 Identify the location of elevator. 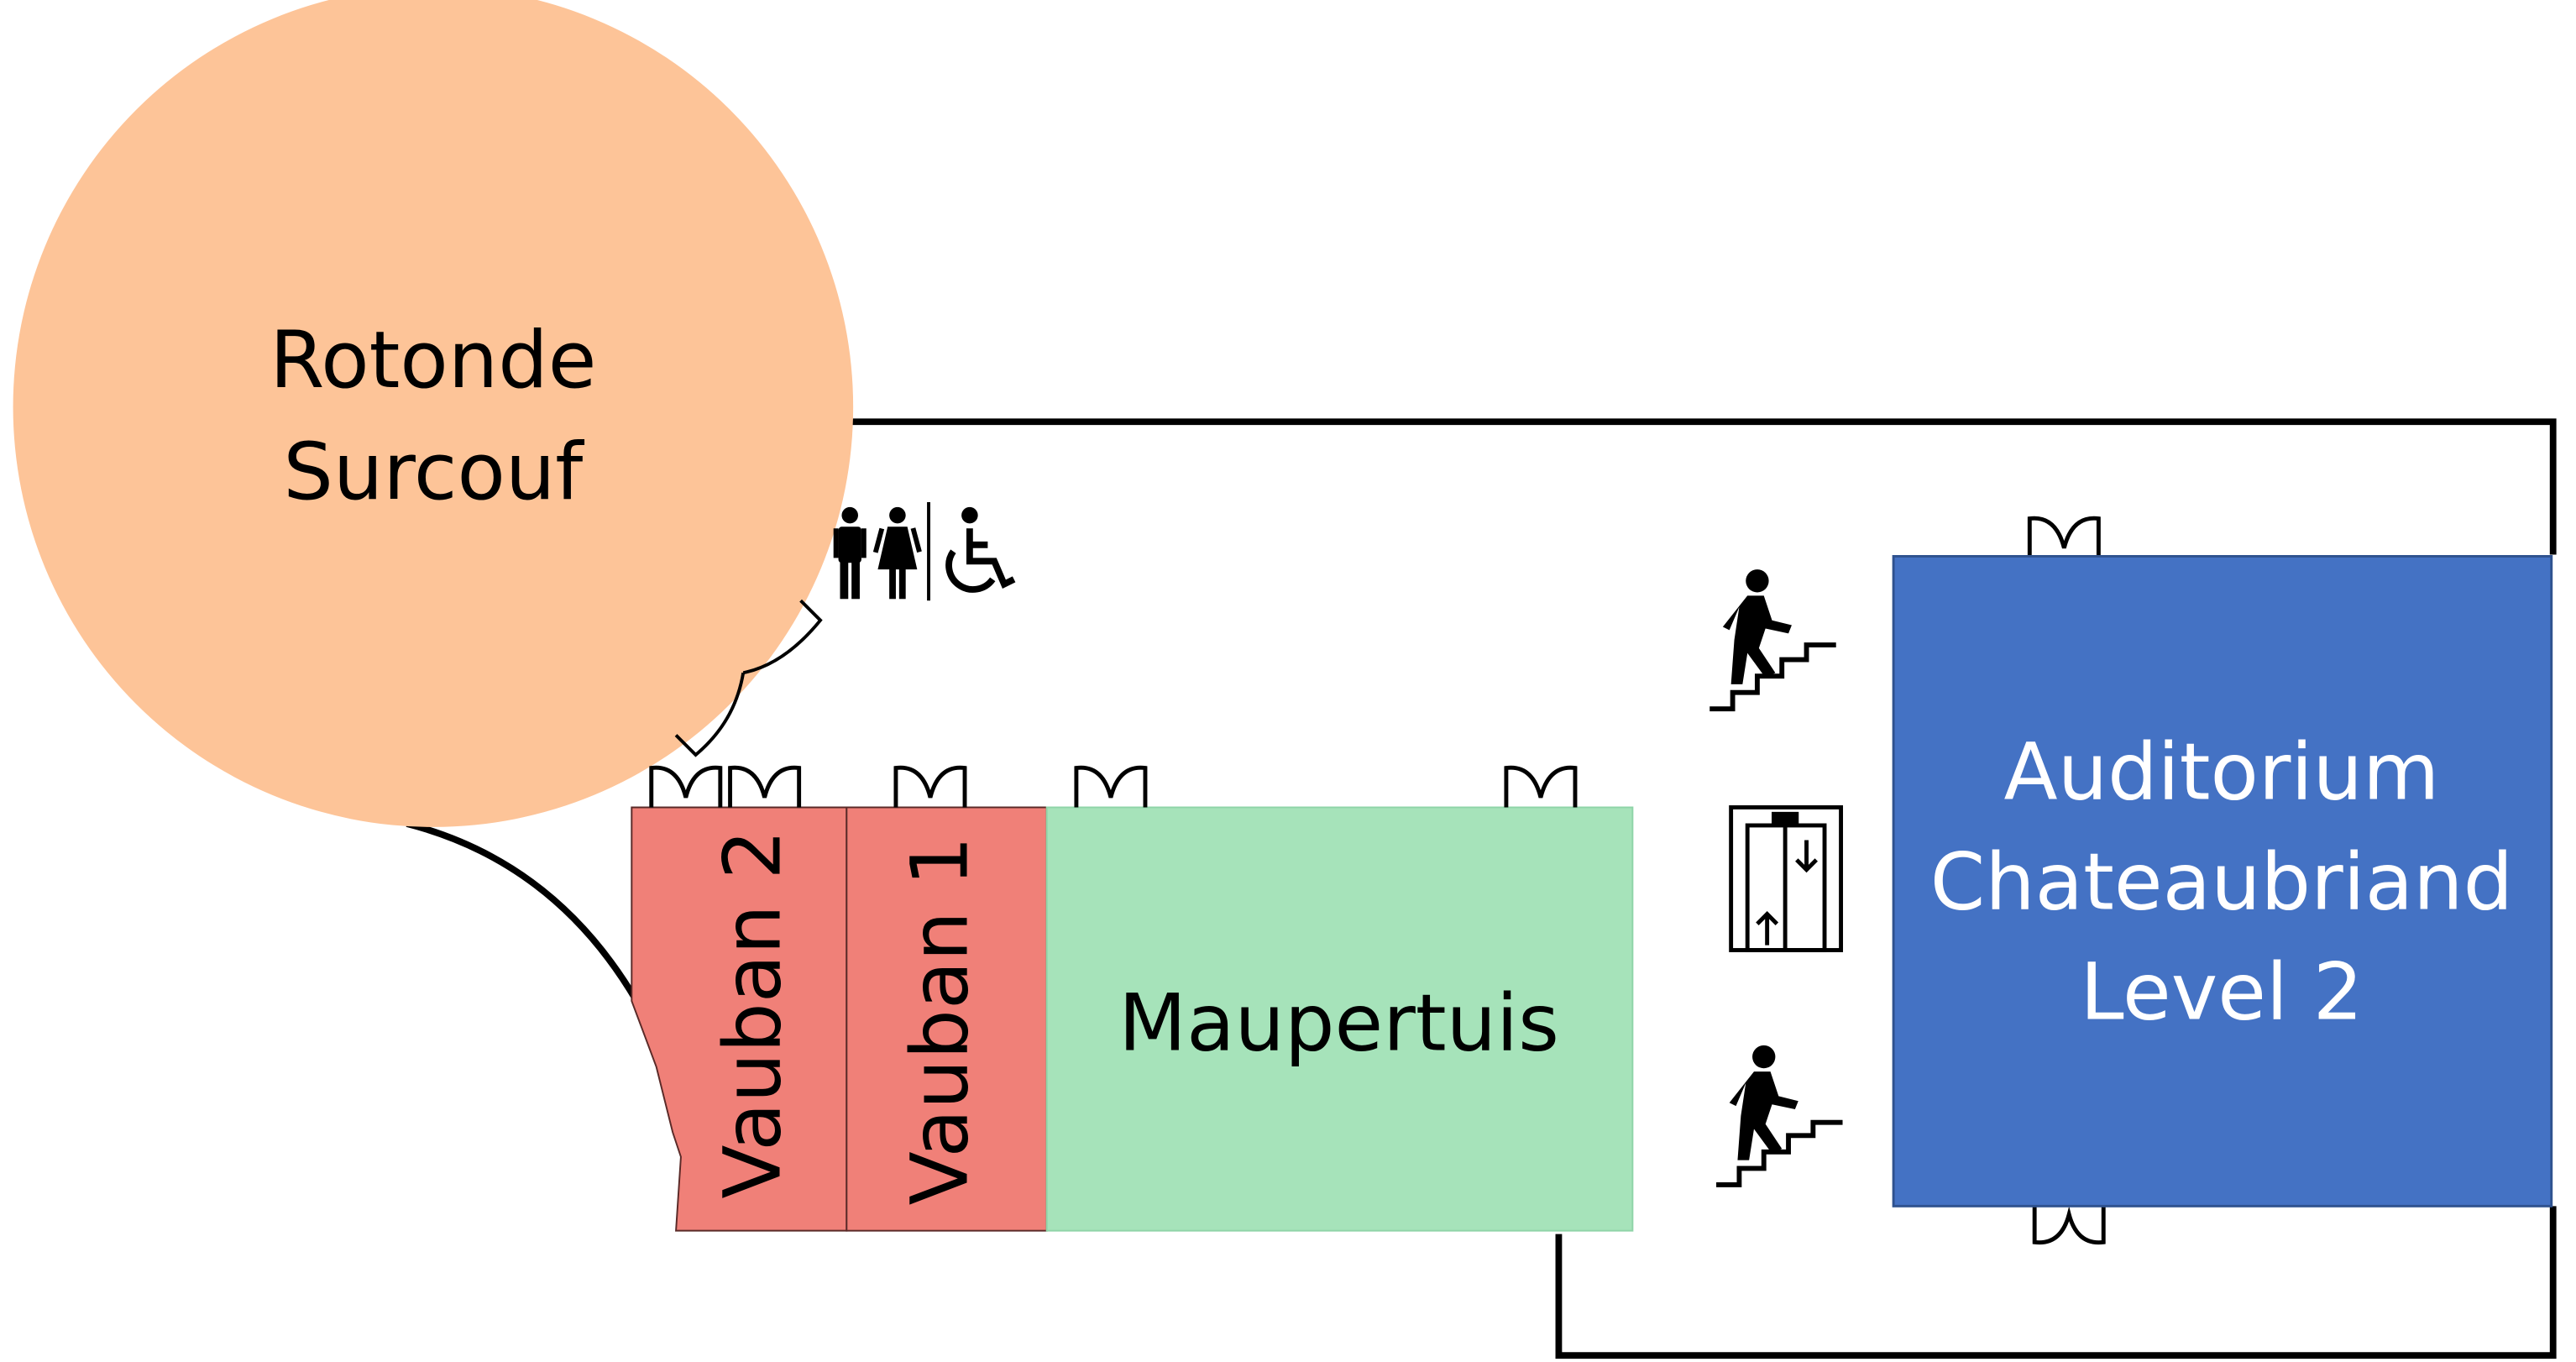
(1786, 878).